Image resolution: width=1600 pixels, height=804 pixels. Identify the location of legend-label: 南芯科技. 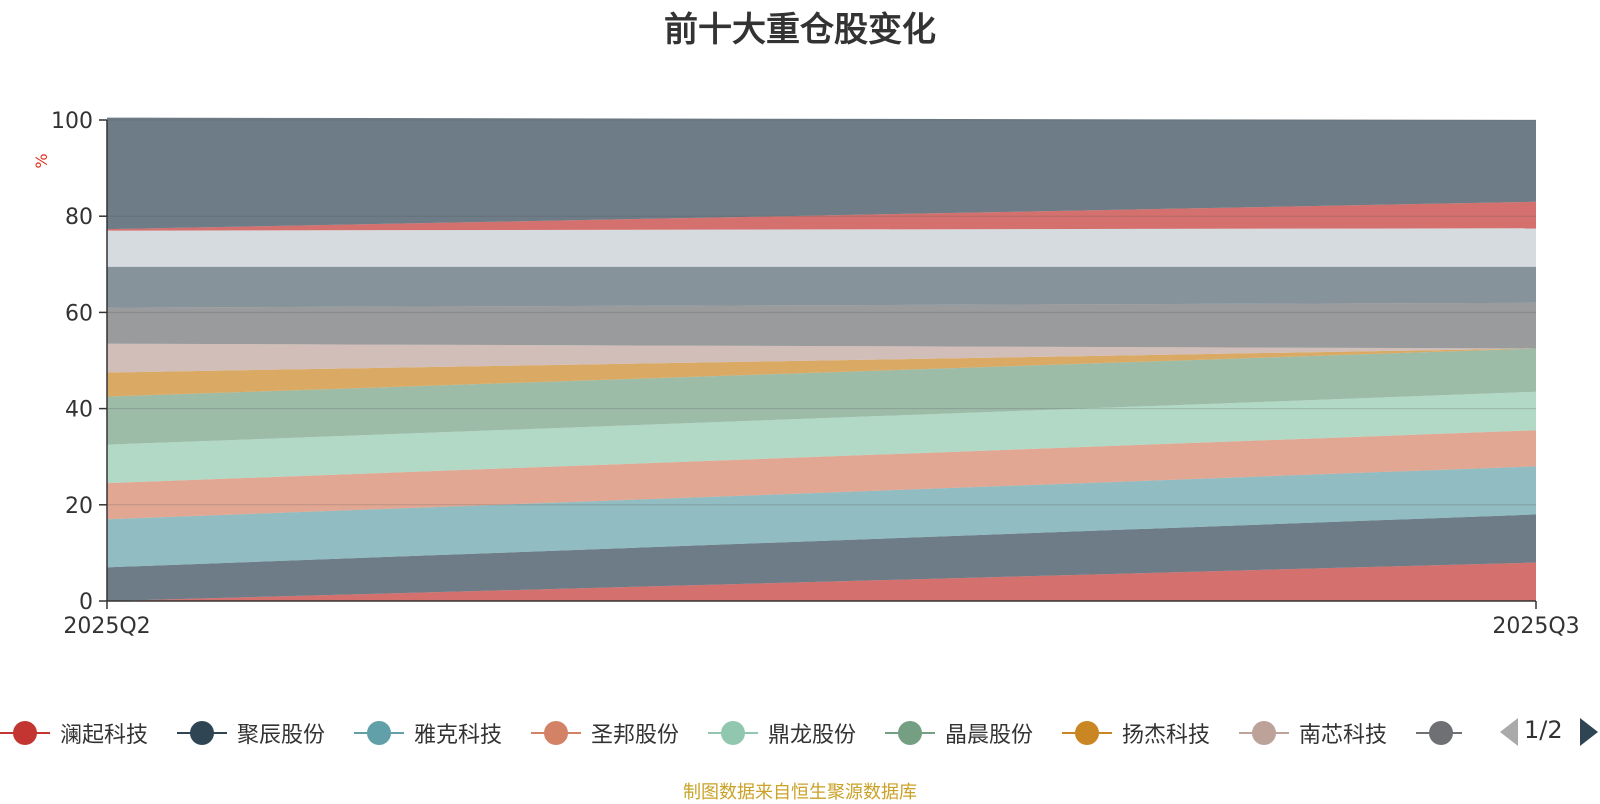
(1343, 735).